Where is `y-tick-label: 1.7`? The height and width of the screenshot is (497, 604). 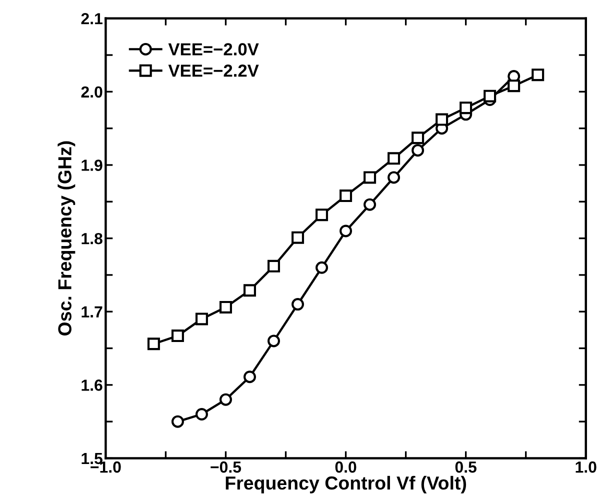 y-tick-label: 1.7 is located at coordinates (92, 312).